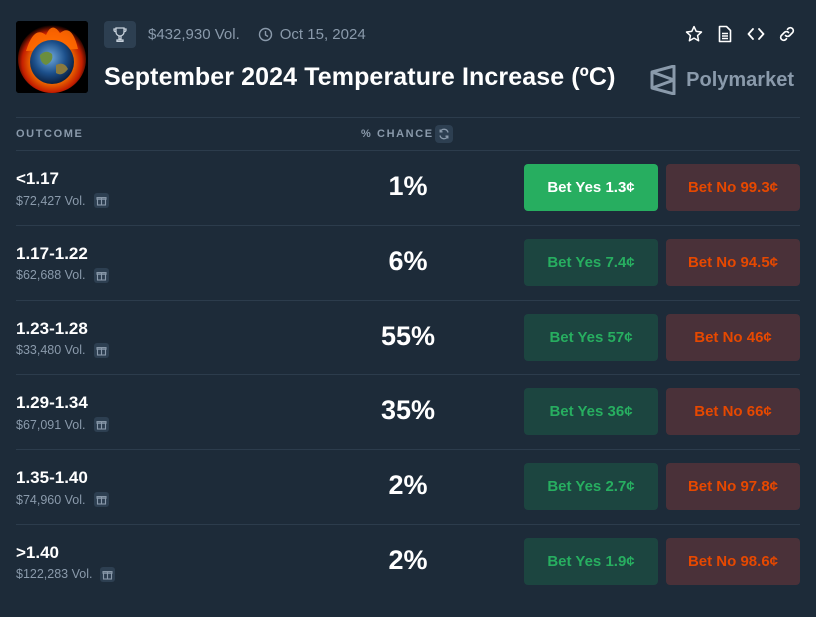  I want to click on outcome-volume: $122,283 Vol., so click(66, 574).